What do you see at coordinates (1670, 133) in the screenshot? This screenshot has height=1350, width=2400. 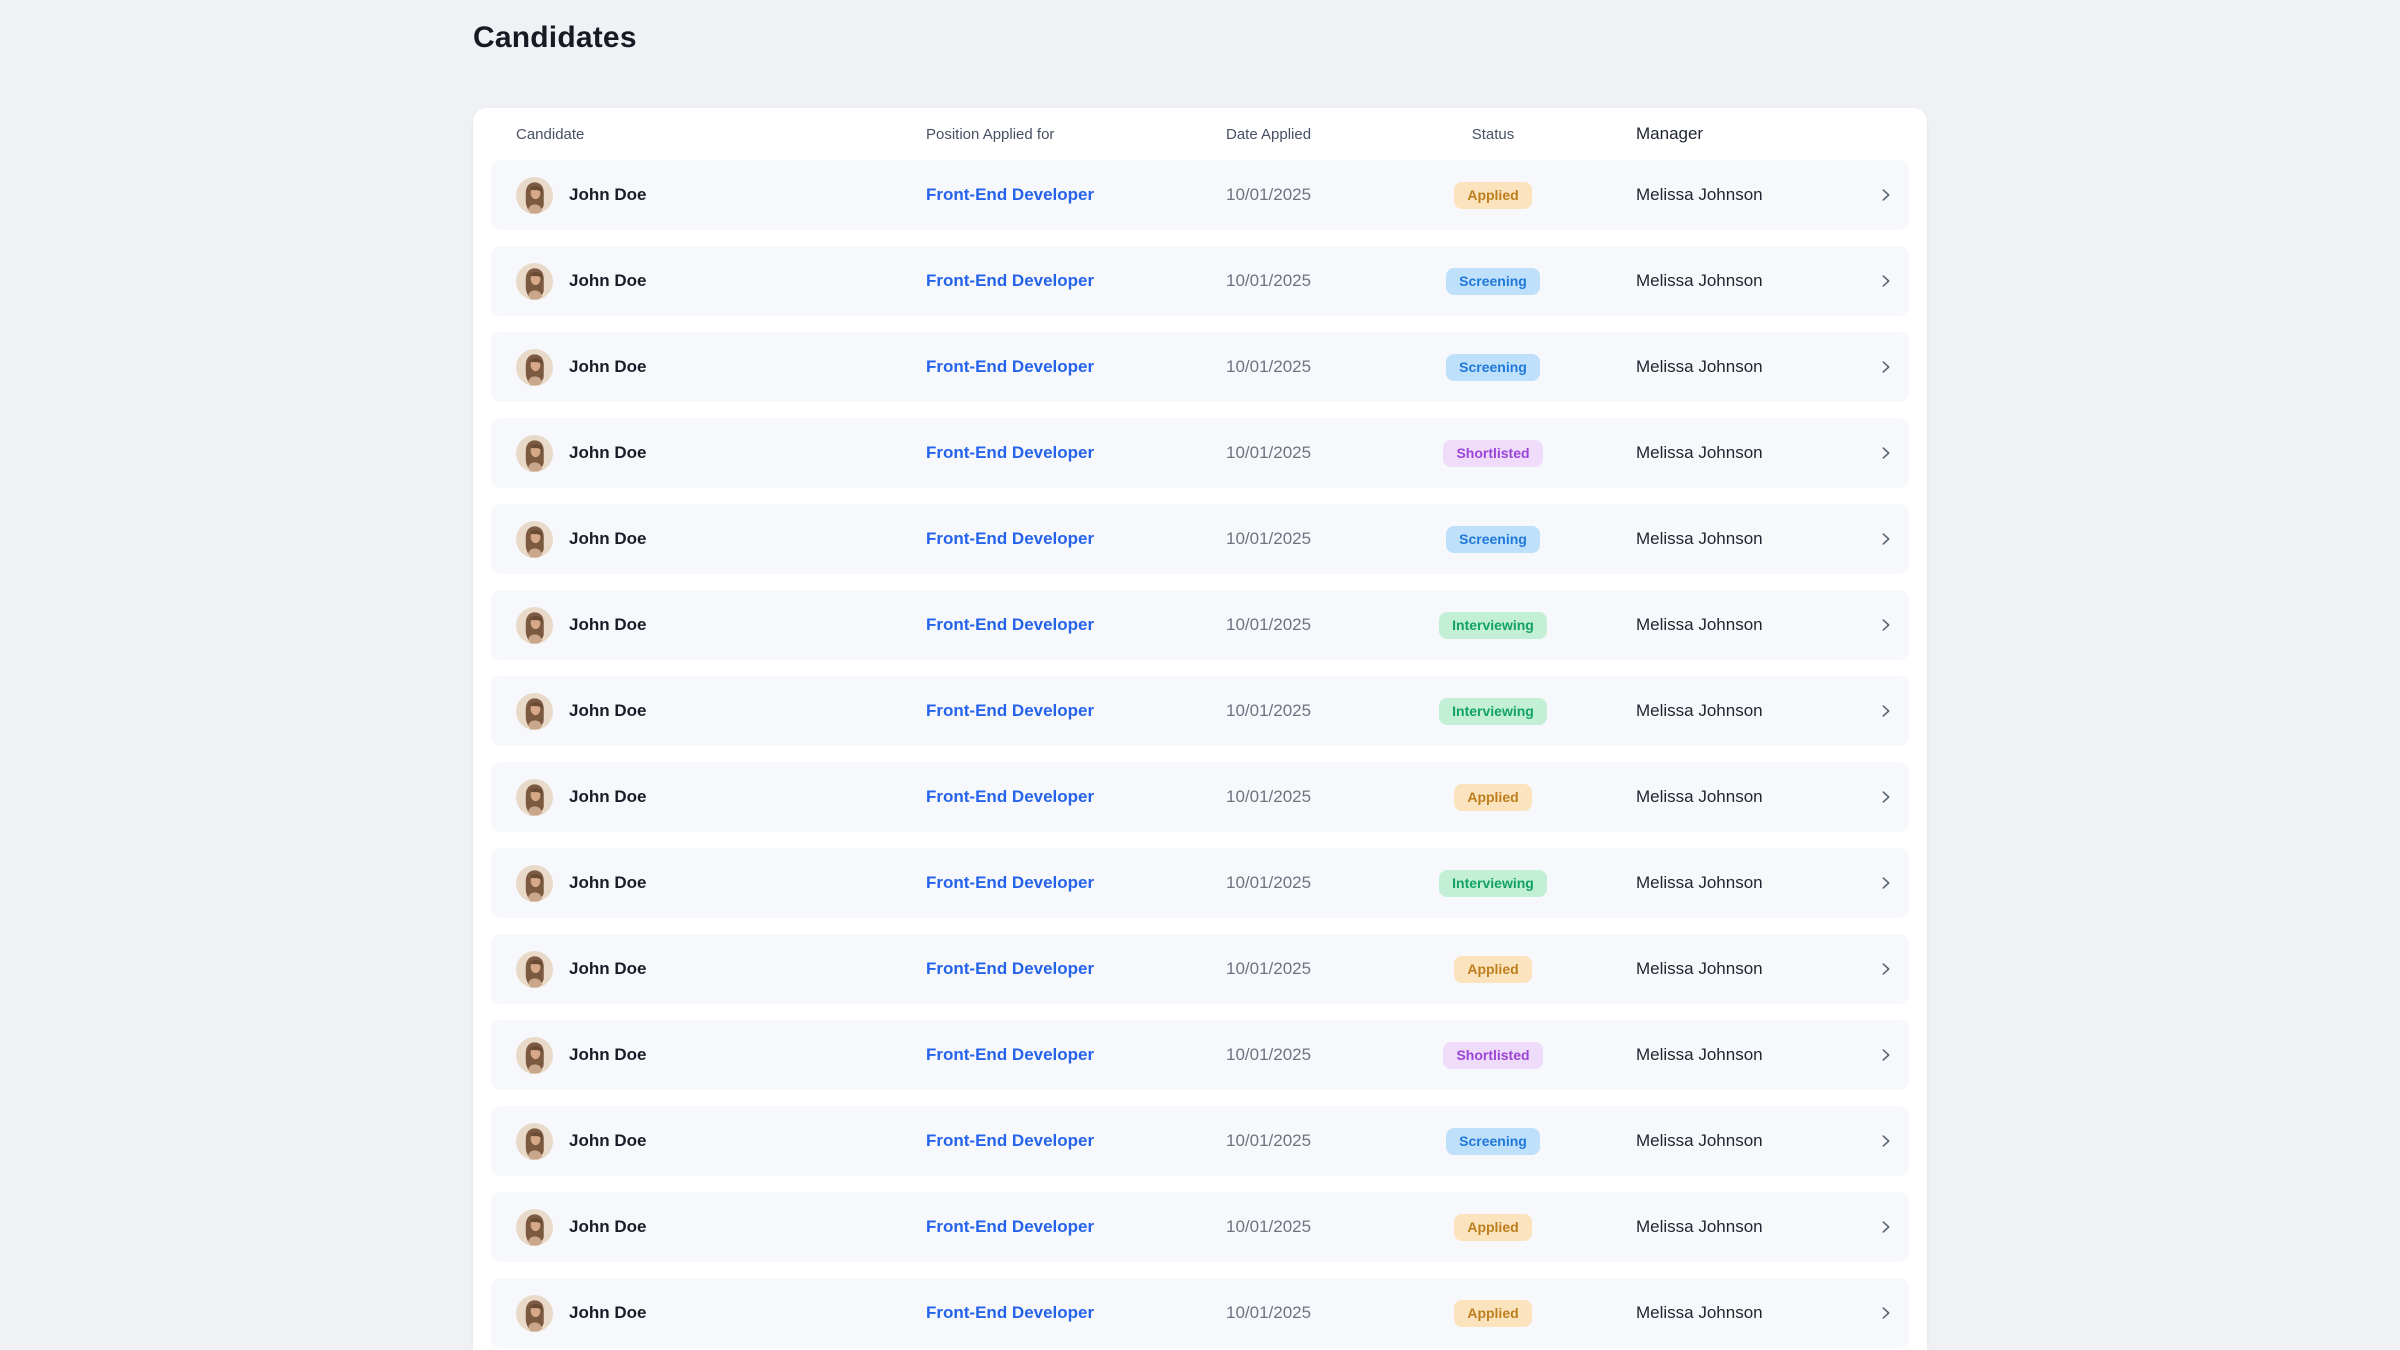 I see `column-header-manager: Manager` at bounding box center [1670, 133].